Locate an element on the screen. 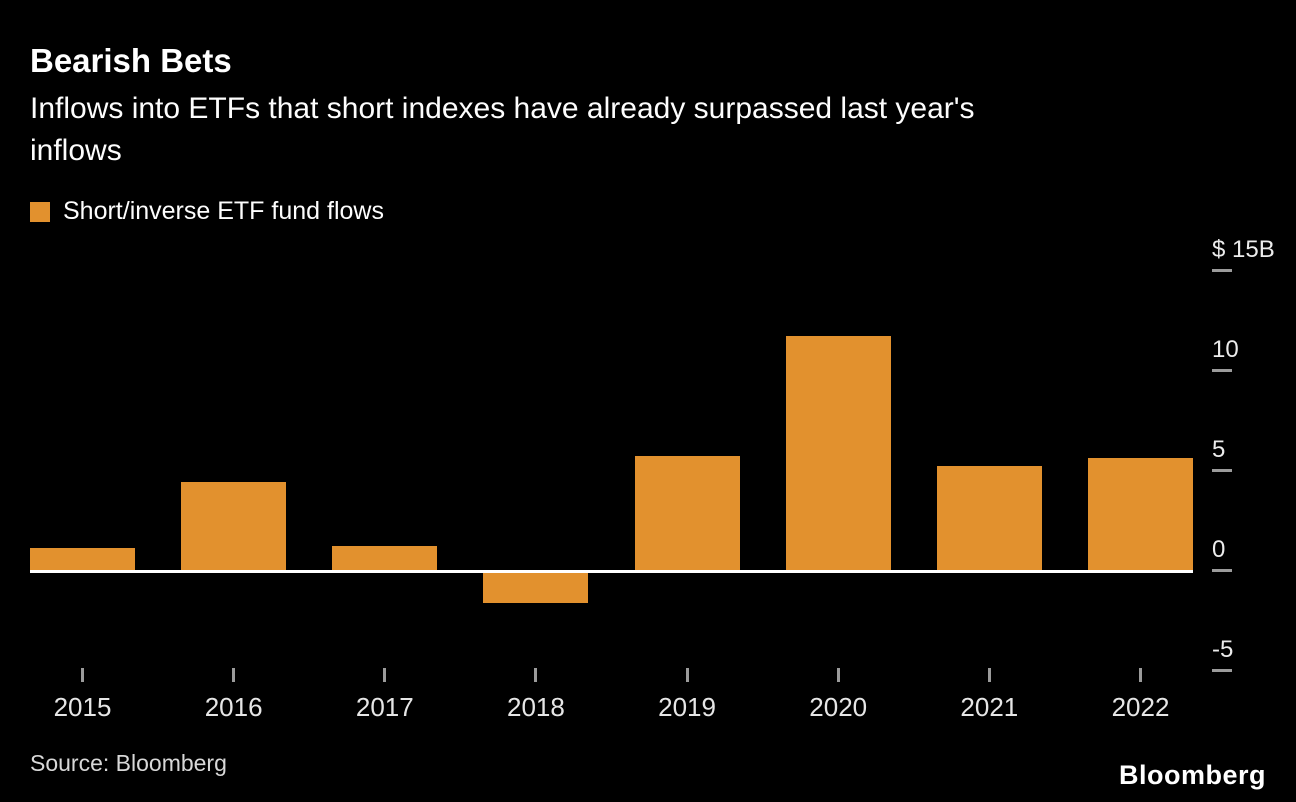 The height and width of the screenshot is (802, 1296). chart-subtitle-line2: inflows is located at coordinates (76, 150).